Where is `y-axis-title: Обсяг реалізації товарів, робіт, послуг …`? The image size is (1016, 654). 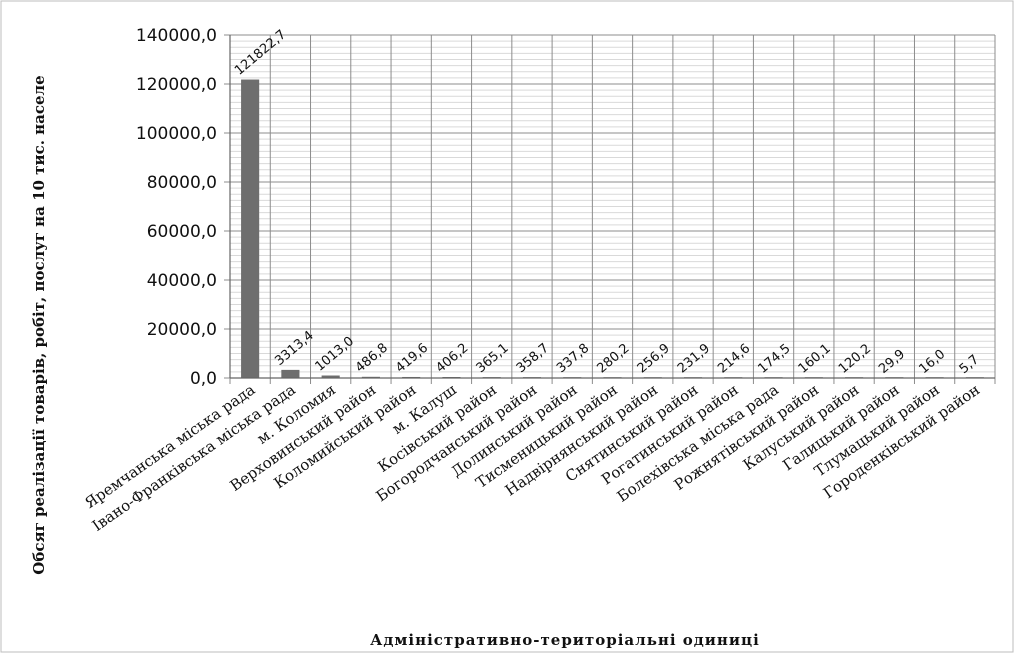 y-axis-title: Обсяг реалізації товарів, робіт, послуг … is located at coordinates (39, 324).